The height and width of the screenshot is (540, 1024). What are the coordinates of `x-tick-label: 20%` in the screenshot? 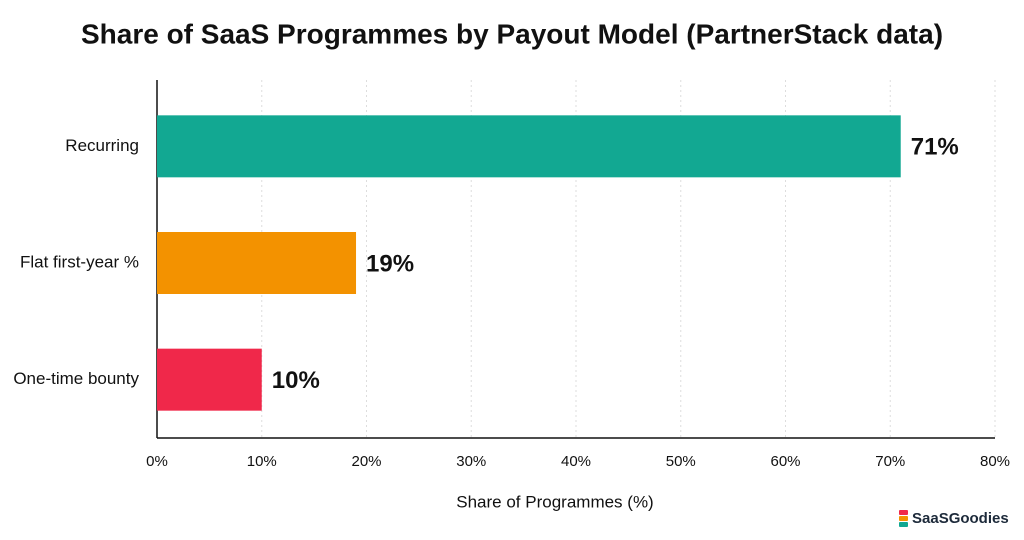 It's located at (366, 461).